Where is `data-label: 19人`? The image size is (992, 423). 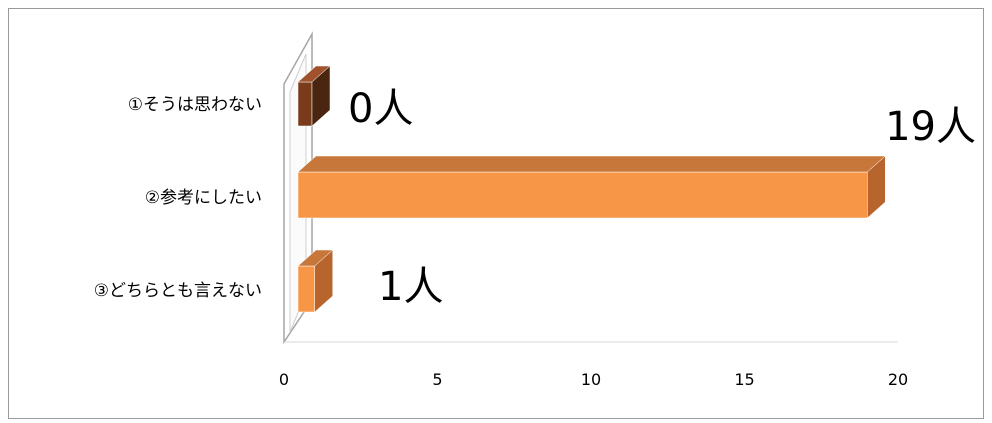 data-label: 19人 is located at coordinates (930, 127).